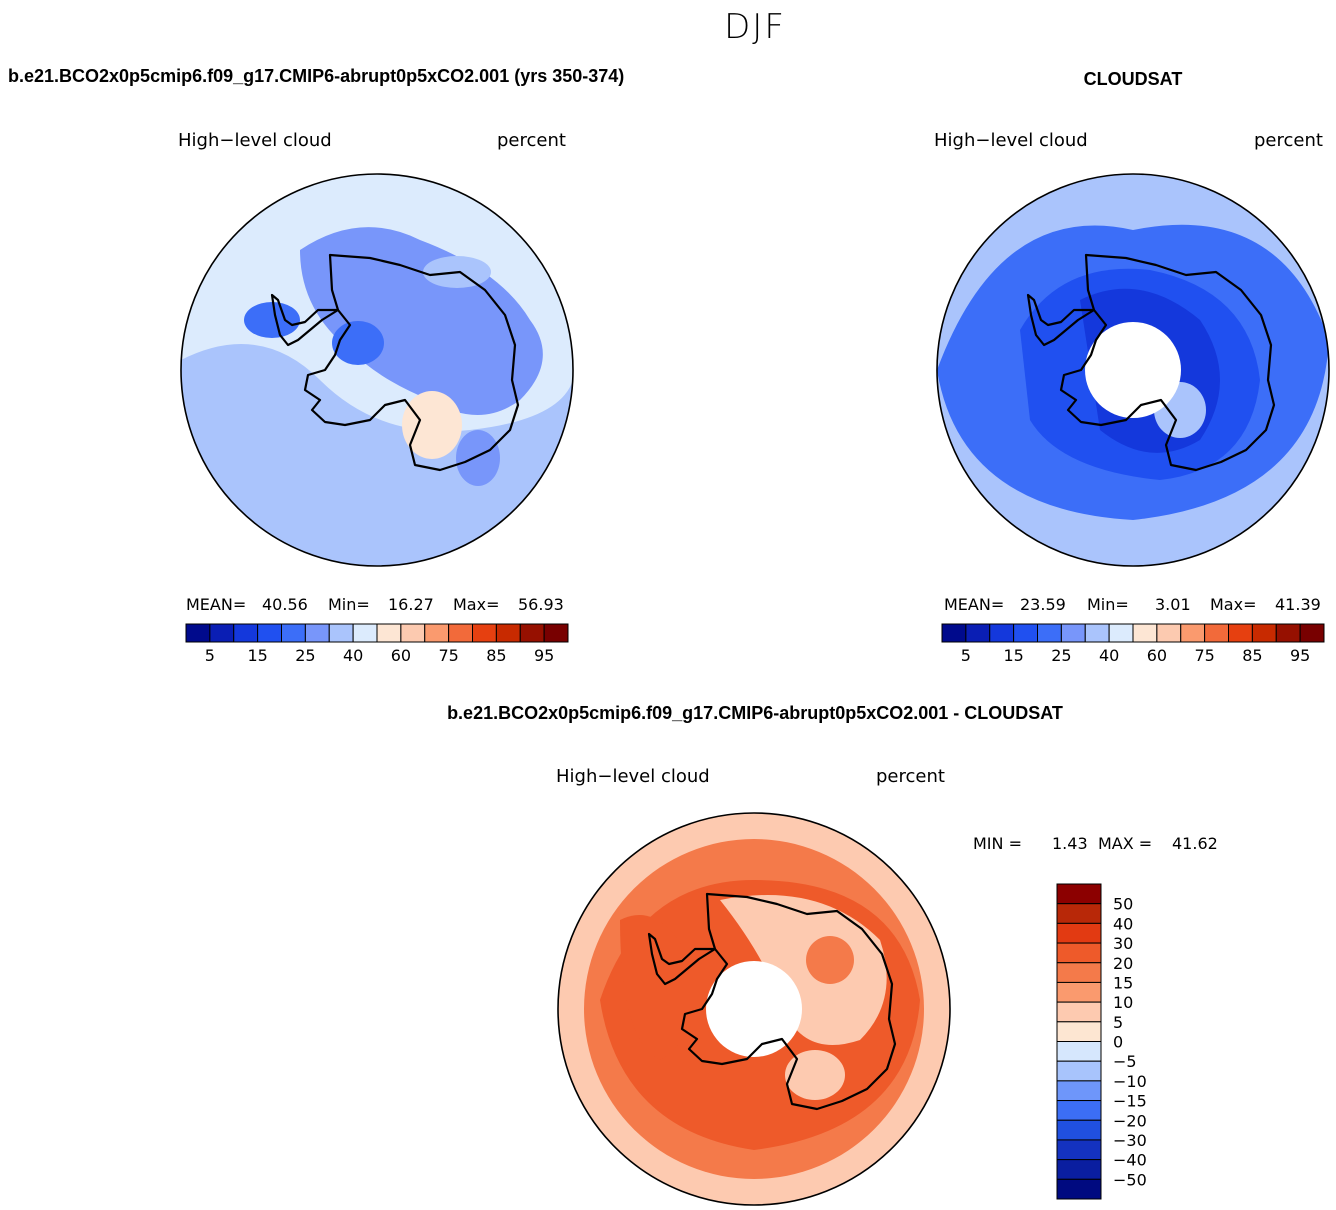 The image size is (1336, 1210). Describe the element at coordinates (411, 604) in the screenshot. I see `svg-text: 16.27` at that location.